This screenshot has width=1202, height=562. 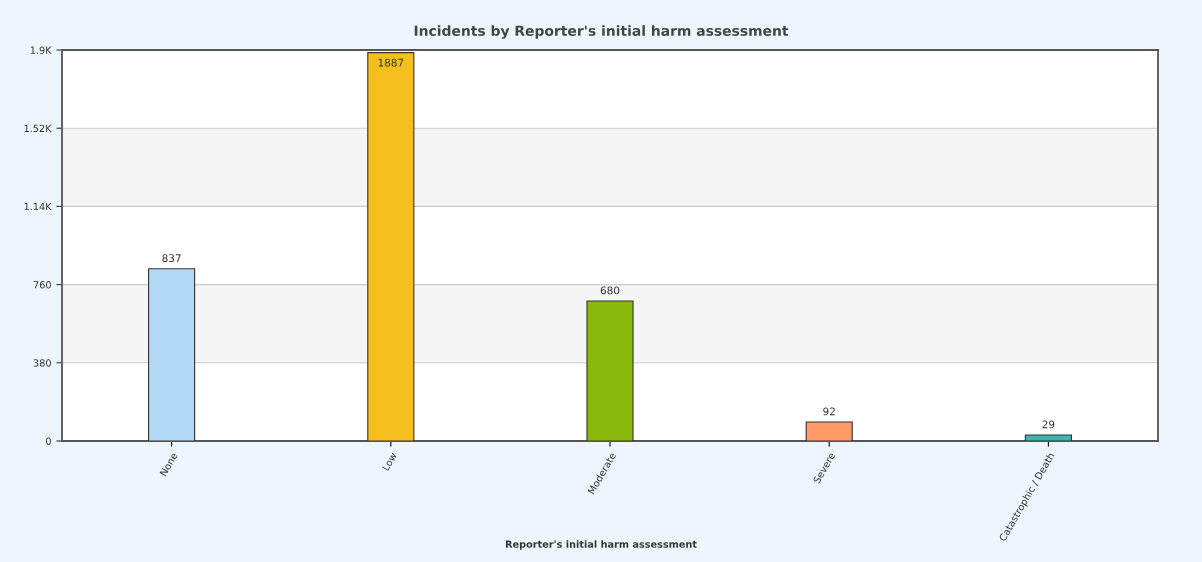 What do you see at coordinates (391, 62) in the screenshot?
I see `data-label: 1887` at bounding box center [391, 62].